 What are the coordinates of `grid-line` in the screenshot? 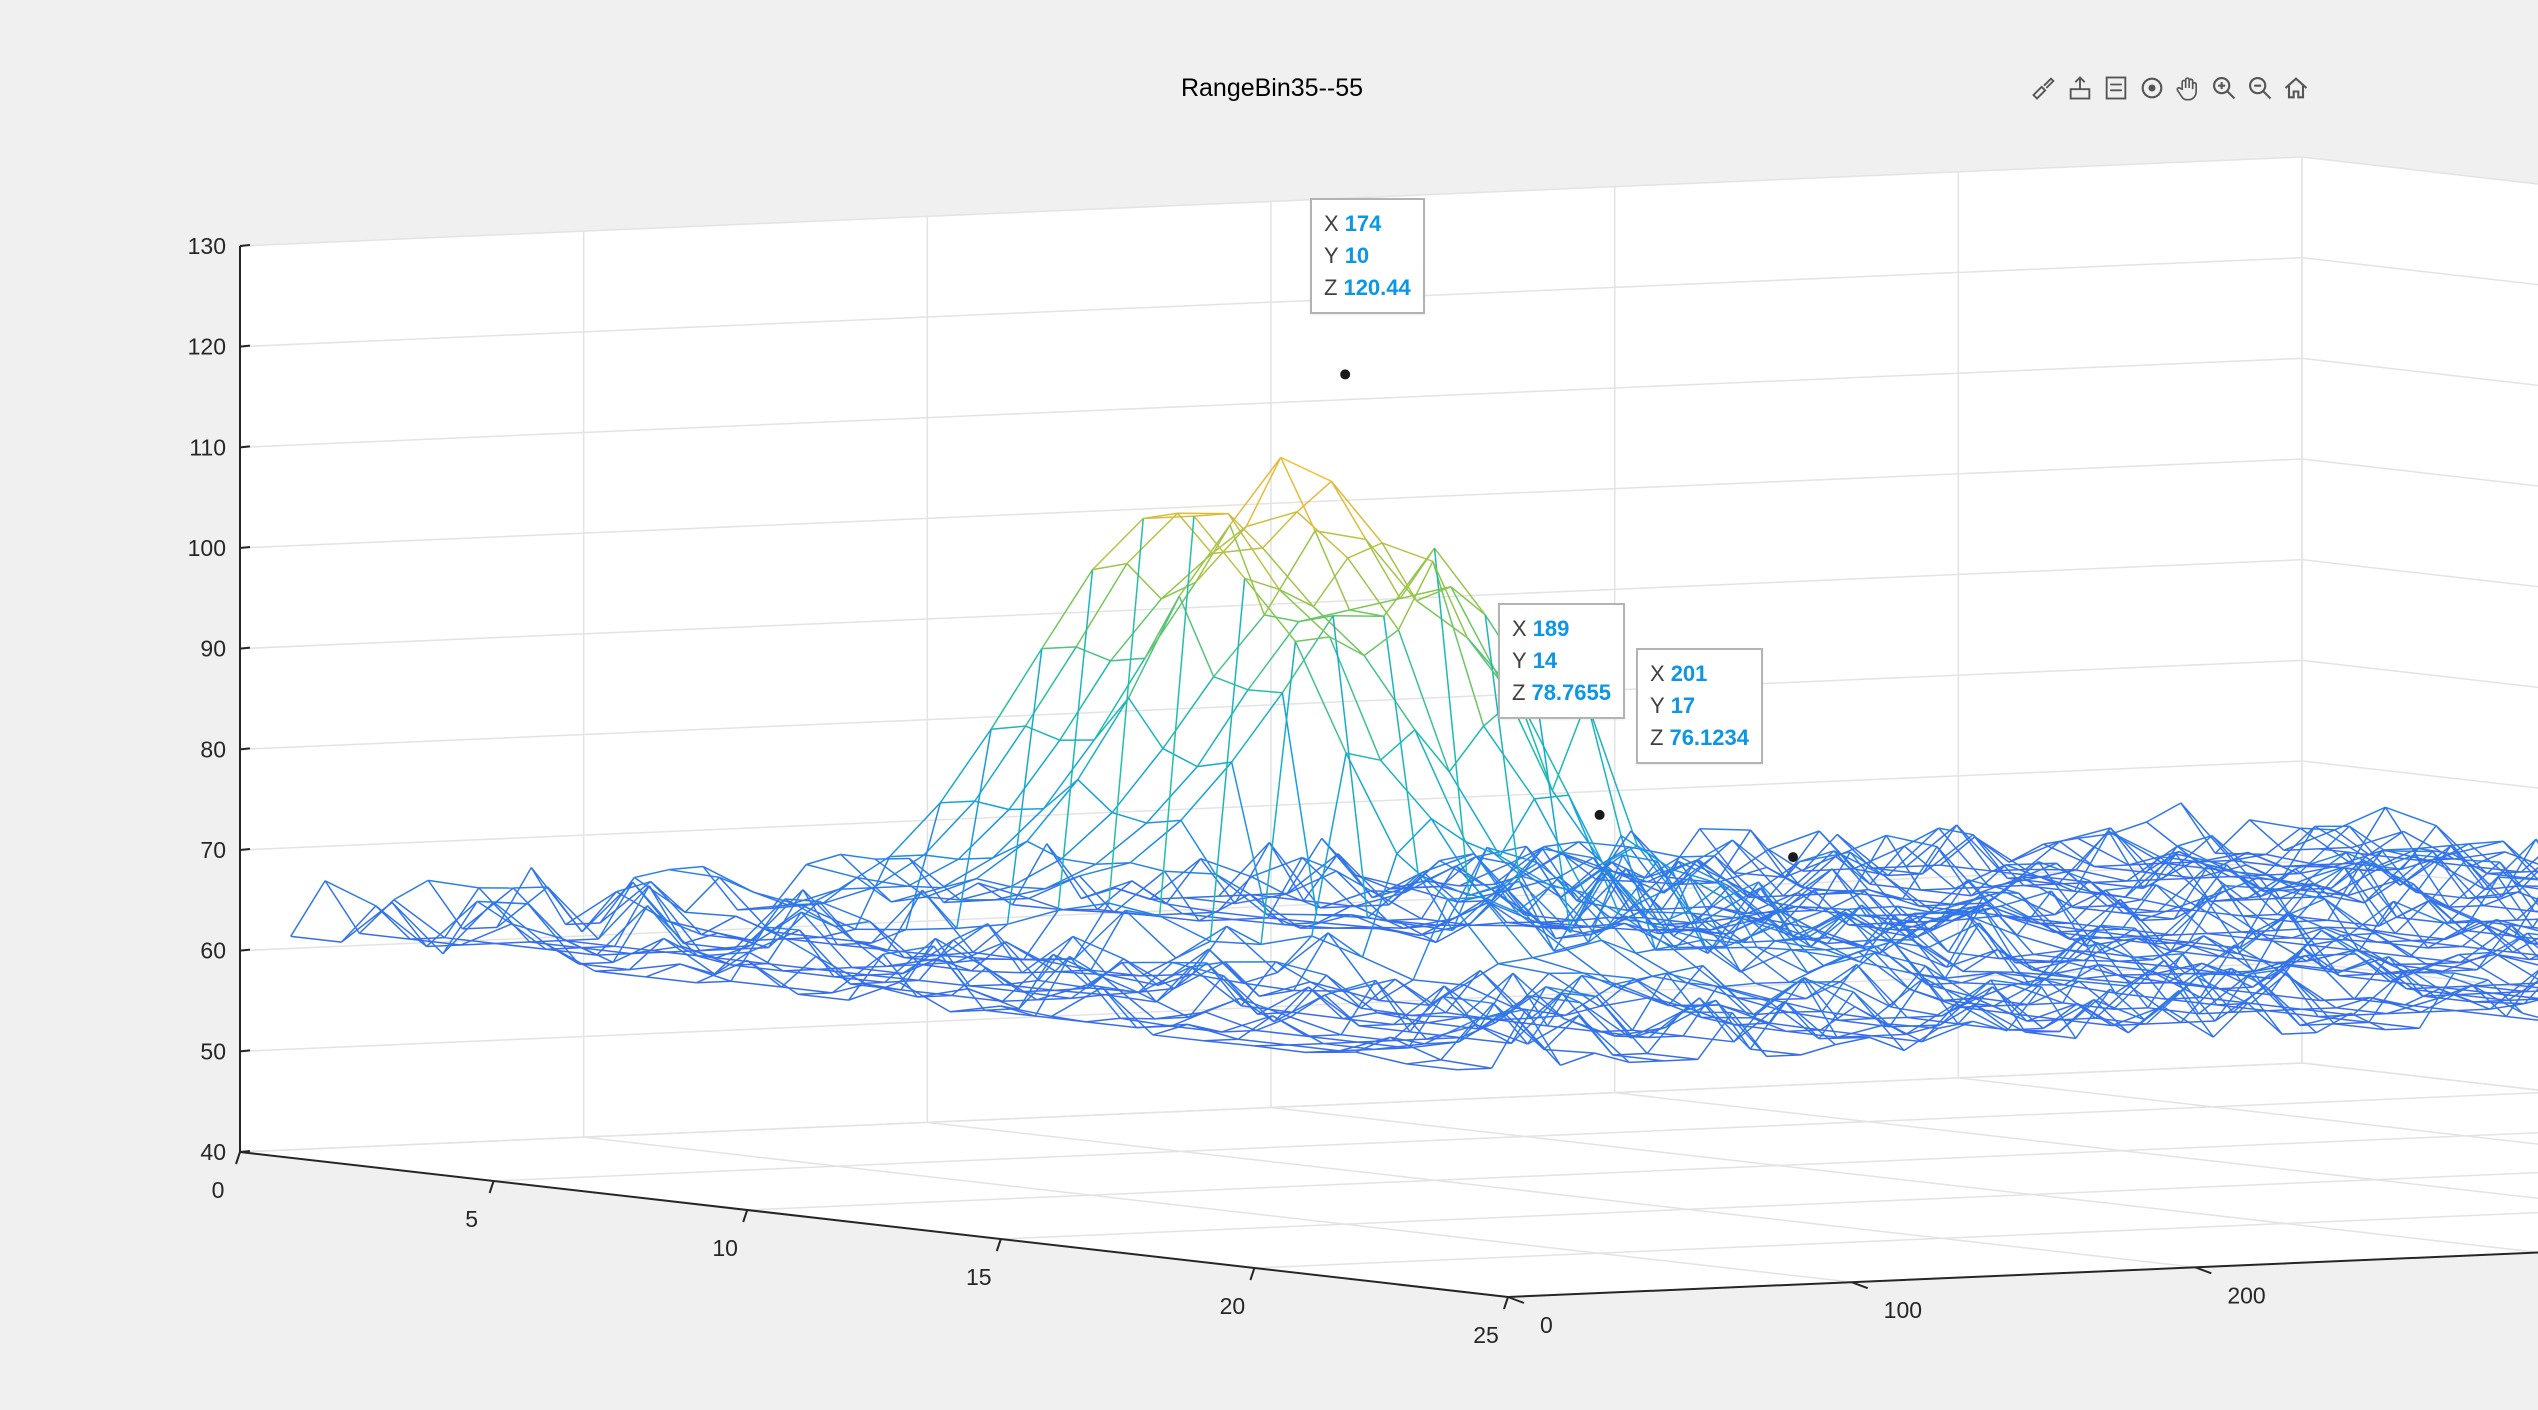 It's located at (2076, 1145).